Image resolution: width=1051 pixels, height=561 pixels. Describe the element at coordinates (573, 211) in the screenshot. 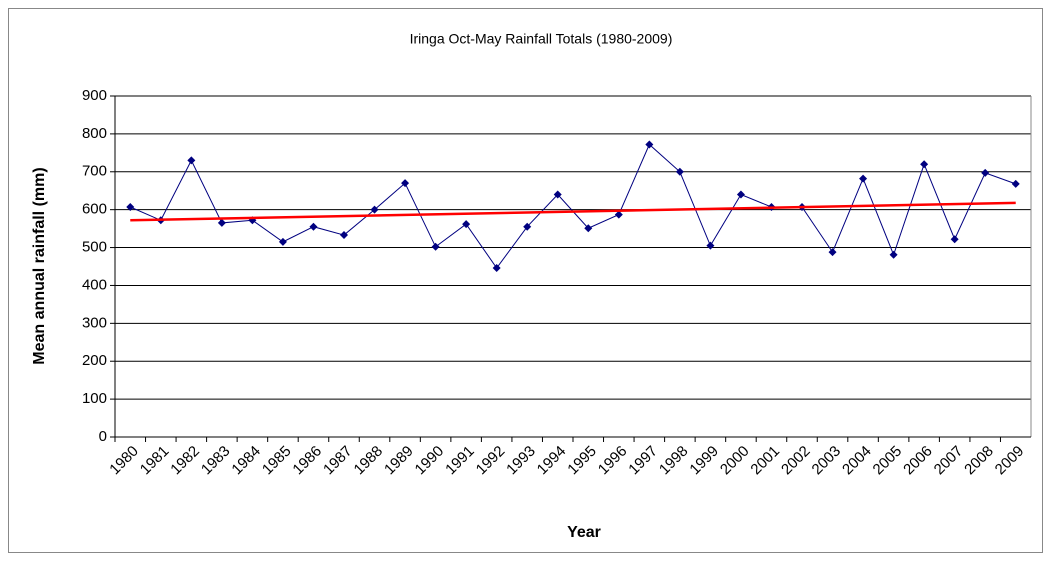

I see `trend-line` at that location.